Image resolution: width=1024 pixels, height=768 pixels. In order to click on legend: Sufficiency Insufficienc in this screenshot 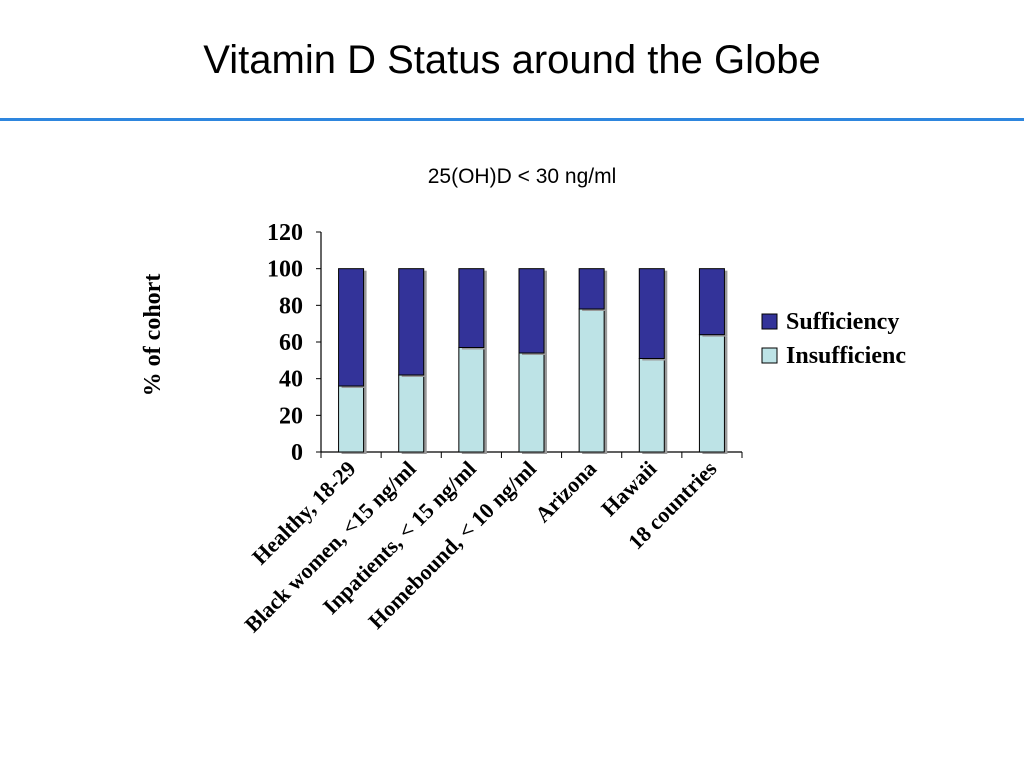, I will do `click(841, 337)`.